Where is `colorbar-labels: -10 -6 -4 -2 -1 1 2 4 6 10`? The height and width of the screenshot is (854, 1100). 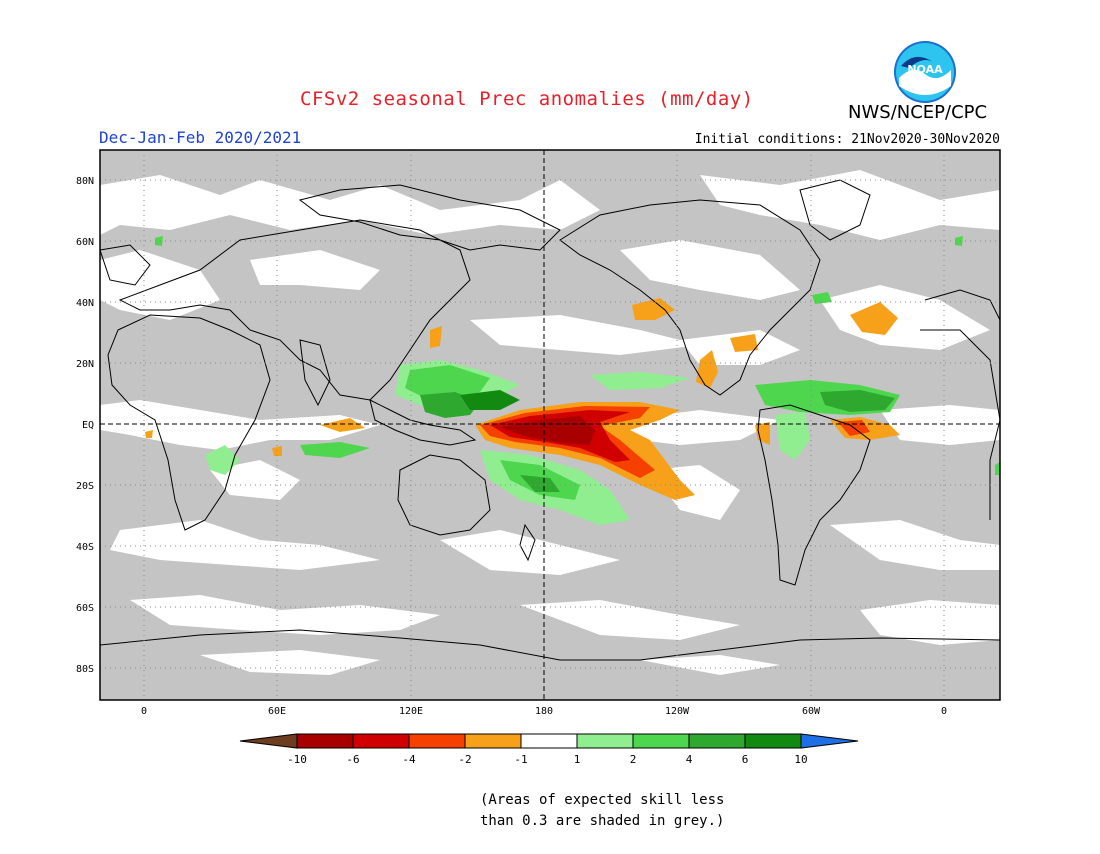 colorbar-labels: -10 -6 -4 -2 -1 1 2 4 6 10 is located at coordinates (547, 759).